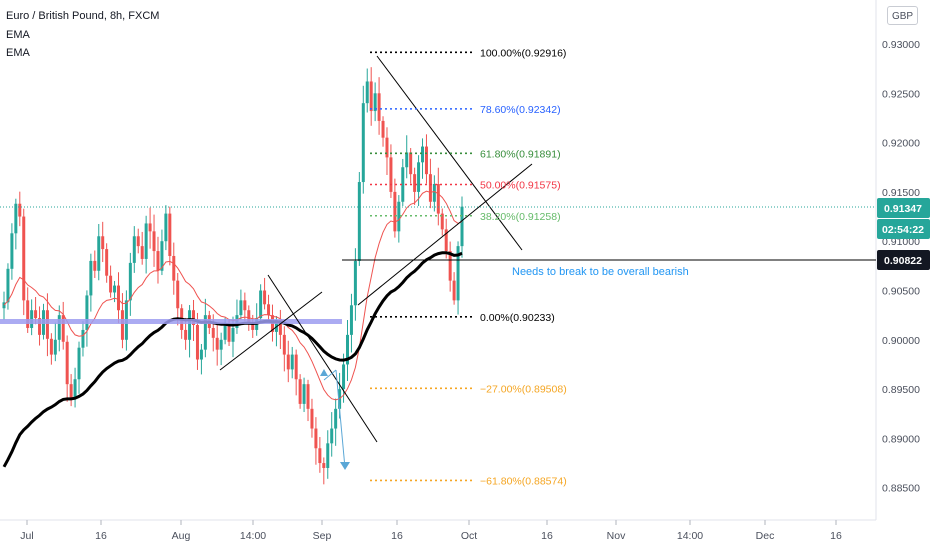 This screenshot has height=555, width=932. I want to click on time-tick-label: Jul, so click(26, 536).